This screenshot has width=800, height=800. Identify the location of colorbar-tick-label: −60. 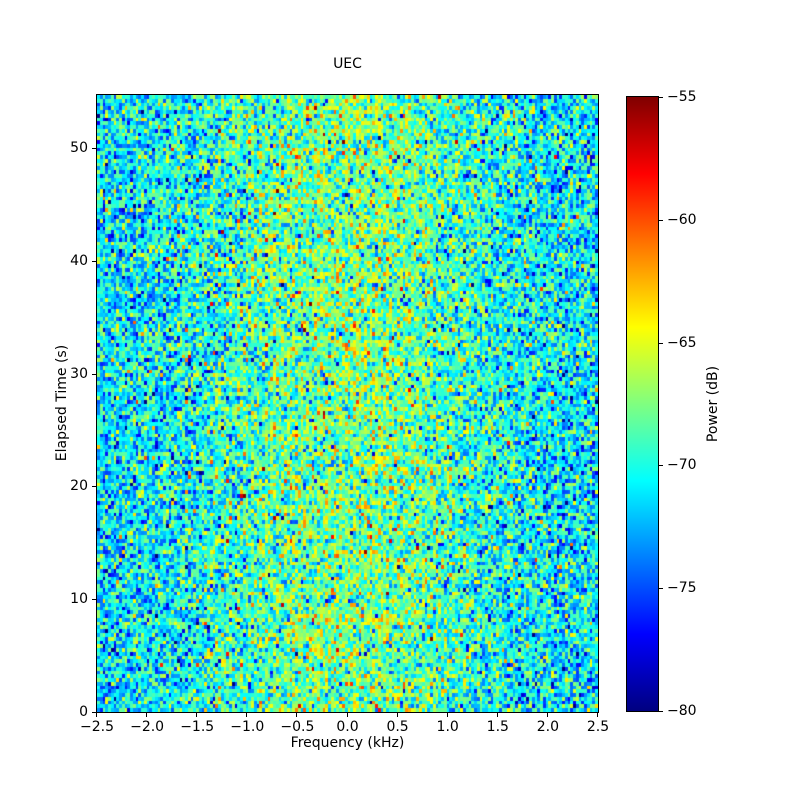
(682, 219).